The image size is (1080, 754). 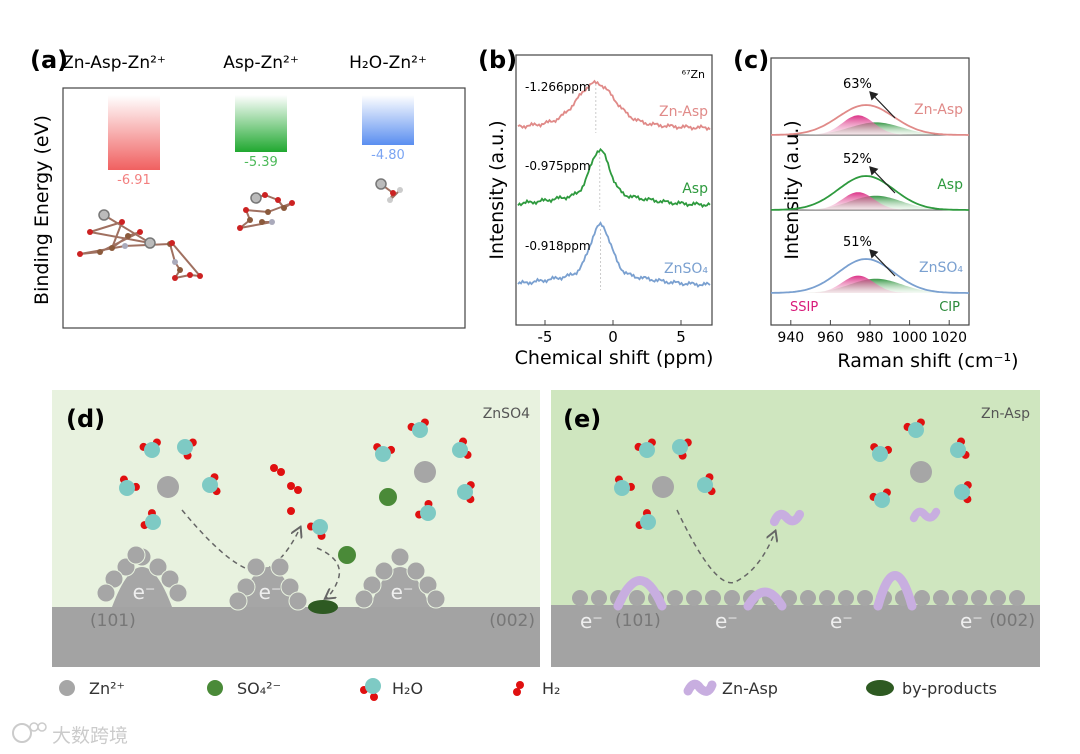 I want to click on ssip-area, so click(x=870, y=284).